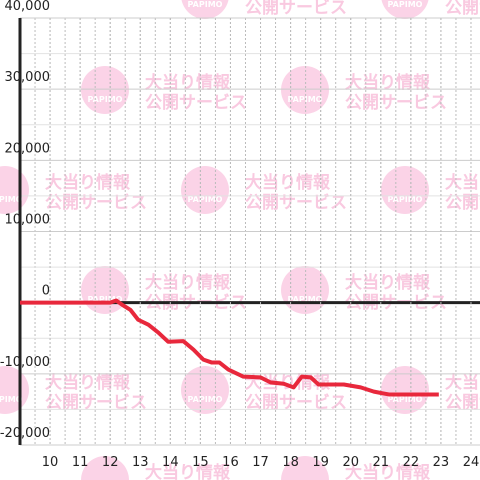 The height and width of the screenshot is (480, 480). Describe the element at coordinates (140, 462) in the screenshot. I see `x-tick-label: 13` at that location.